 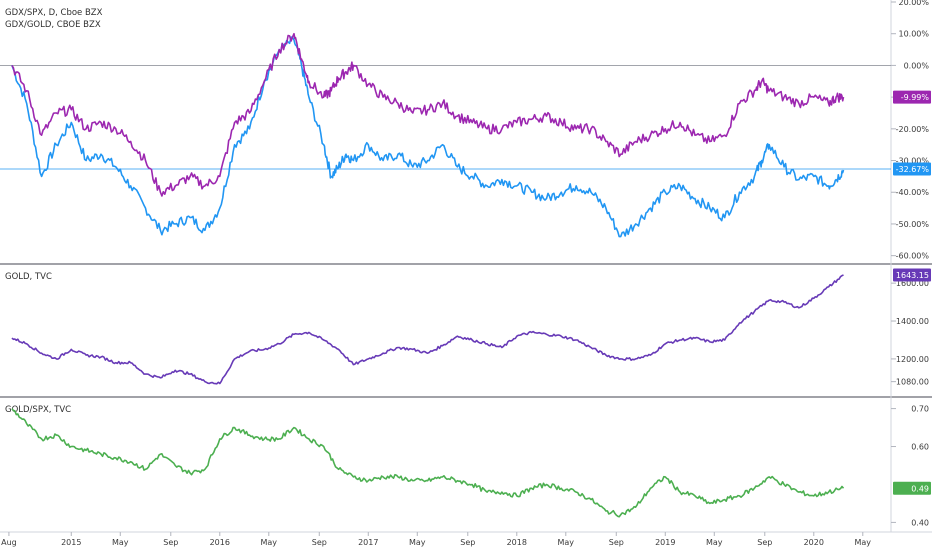 What do you see at coordinates (912, 292) in the screenshot?
I see `last-value-badges: -32.67% -9.99% 1643.15 0.49` at bounding box center [912, 292].